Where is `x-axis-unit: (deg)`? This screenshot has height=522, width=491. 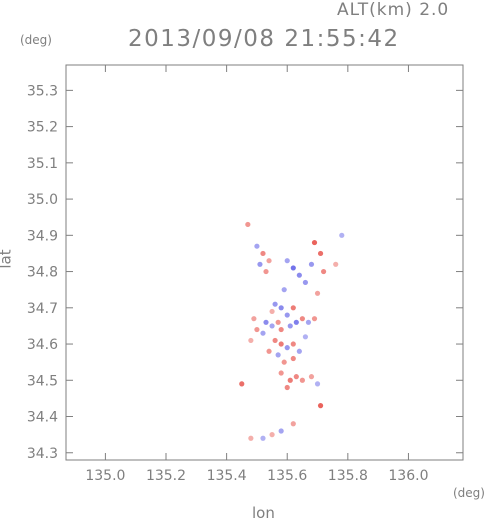 x-axis-unit: (deg) is located at coordinates (469, 493).